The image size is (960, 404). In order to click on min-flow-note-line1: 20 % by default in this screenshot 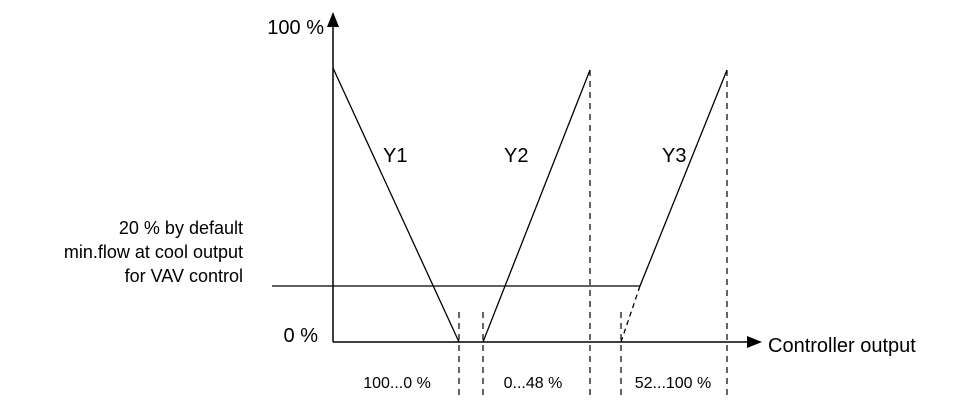, I will do `click(181, 228)`.